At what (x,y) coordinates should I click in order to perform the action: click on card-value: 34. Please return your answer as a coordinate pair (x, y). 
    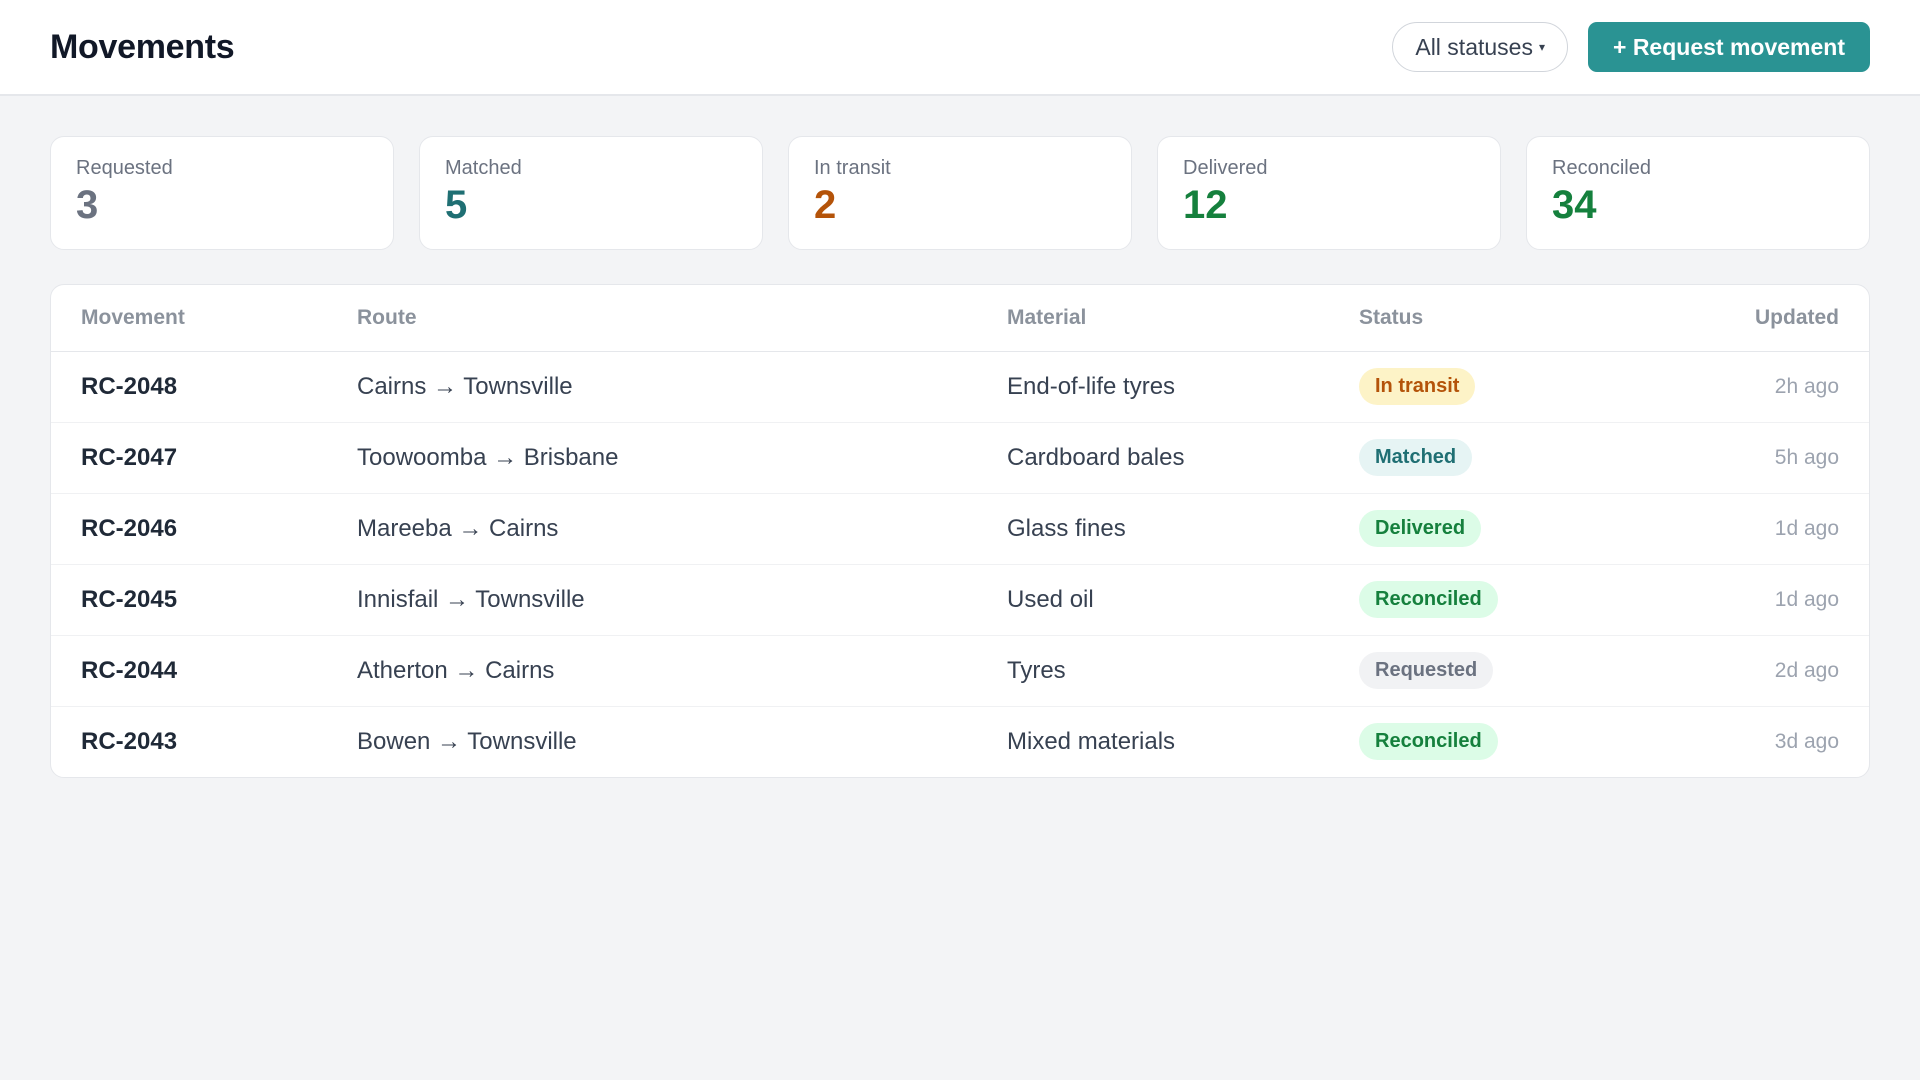
    Looking at the image, I should click on (1574, 205).